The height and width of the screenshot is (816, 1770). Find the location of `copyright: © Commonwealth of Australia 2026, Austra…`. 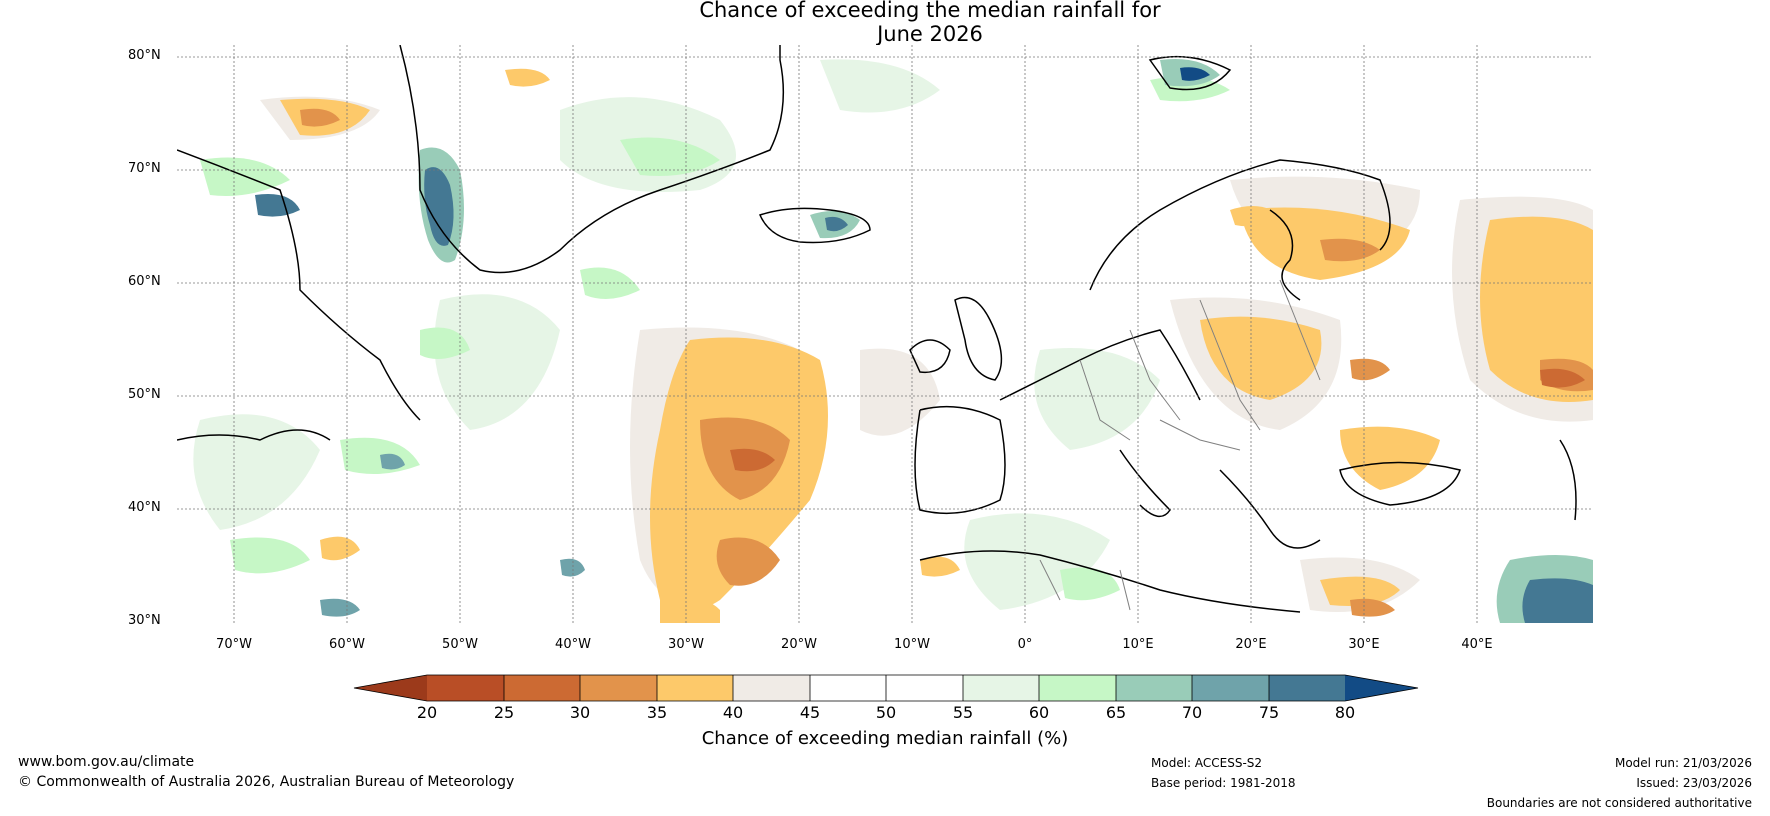

copyright: © Commonwealth of Australia 2026, Austra… is located at coordinates (266, 782).